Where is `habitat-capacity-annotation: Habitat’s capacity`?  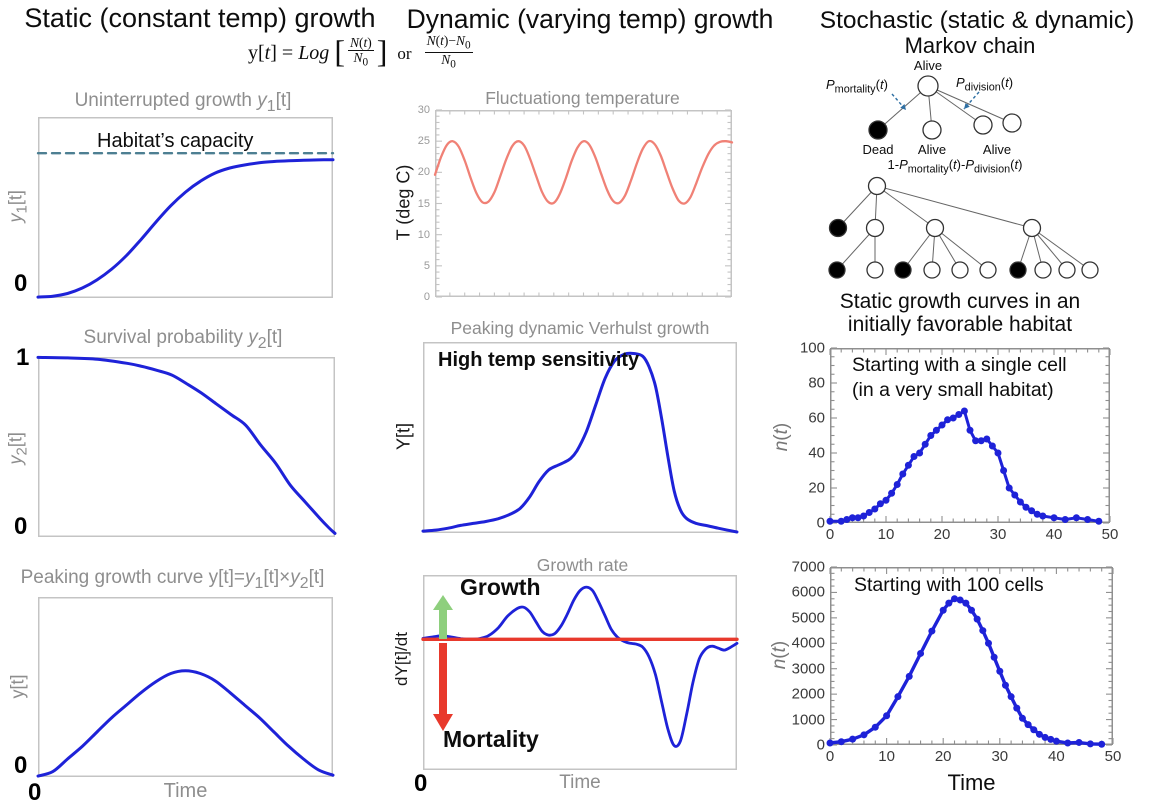 habitat-capacity-annotation: Habitat’s capacity is located at coordinates (175, 141).